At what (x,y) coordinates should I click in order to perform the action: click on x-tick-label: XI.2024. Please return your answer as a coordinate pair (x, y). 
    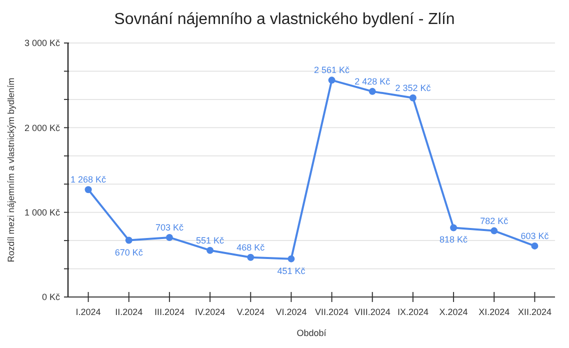
    Looking at the image, I should click on (494, 312).